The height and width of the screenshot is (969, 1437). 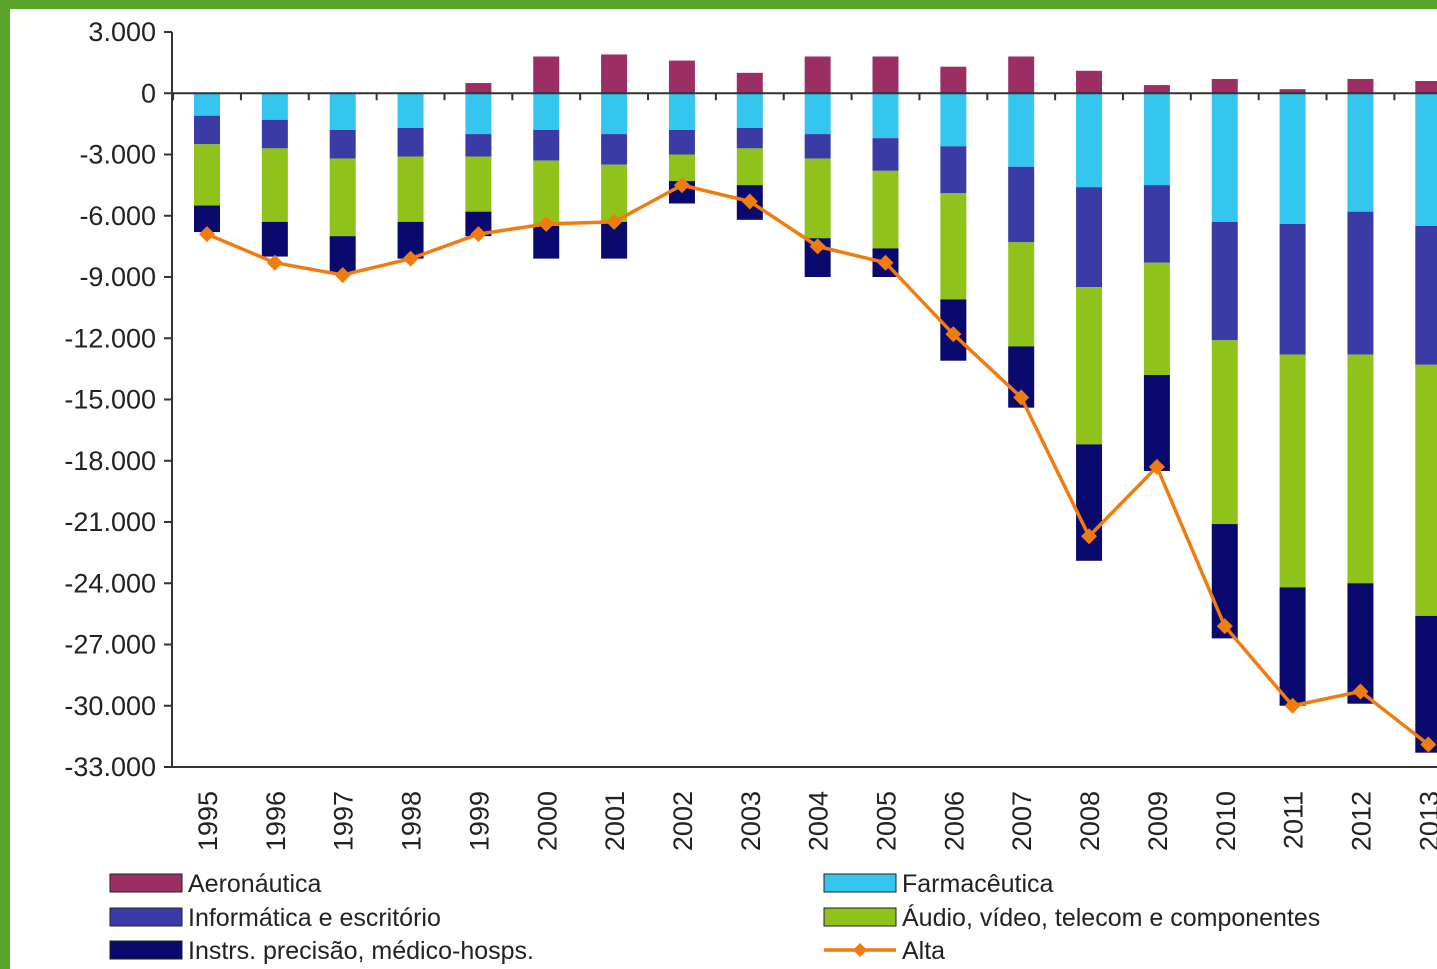 I want to click on bar-segment-inform-tica-e-escrit-rio-2013, so click(x=1426, y=295).